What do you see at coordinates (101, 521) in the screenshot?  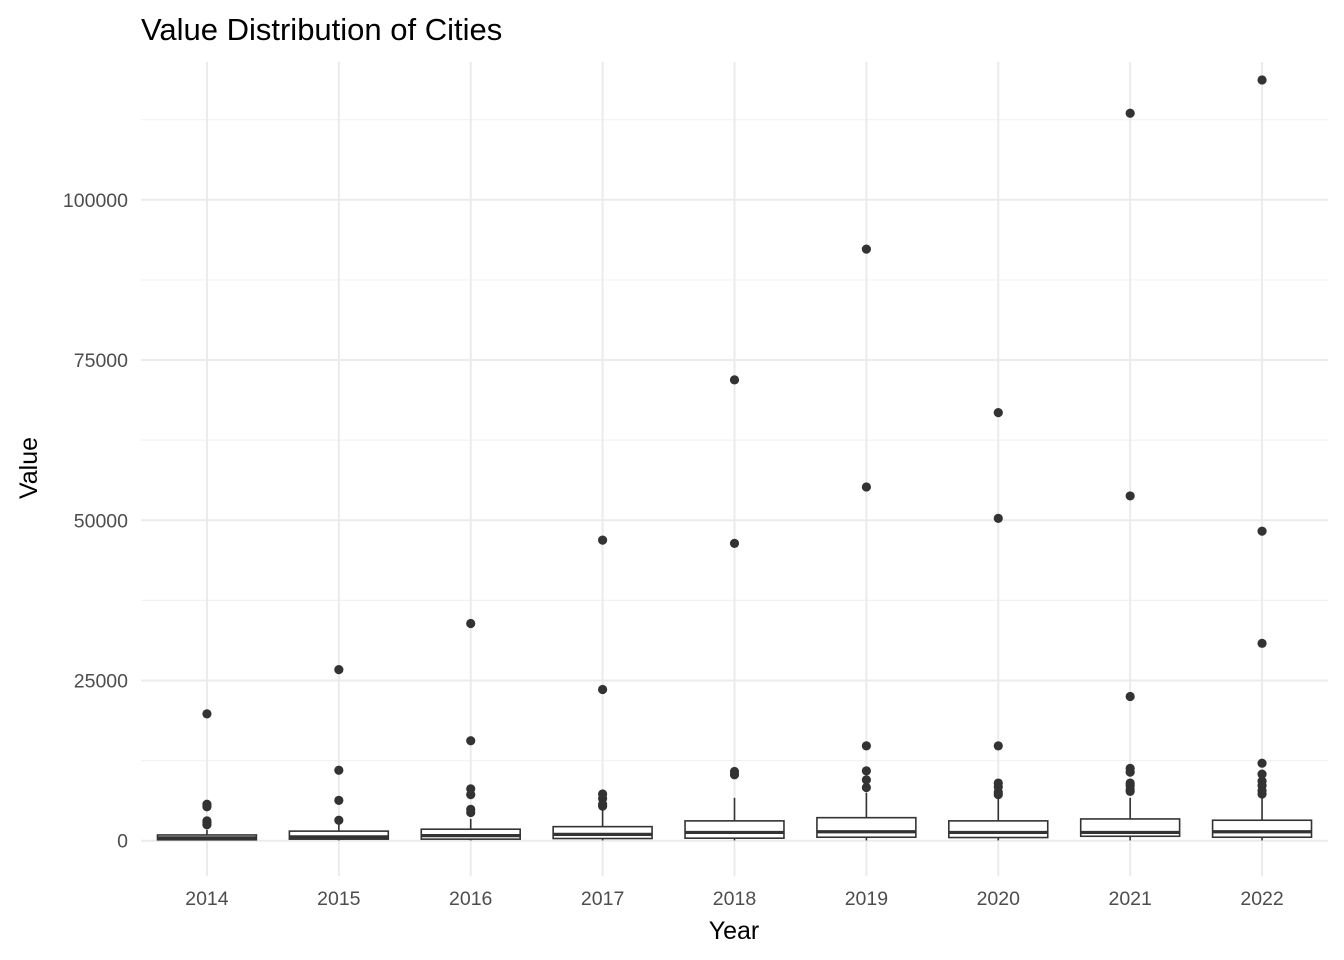 I see `y-tick-label: 50000` at bounding box center [101, 521].